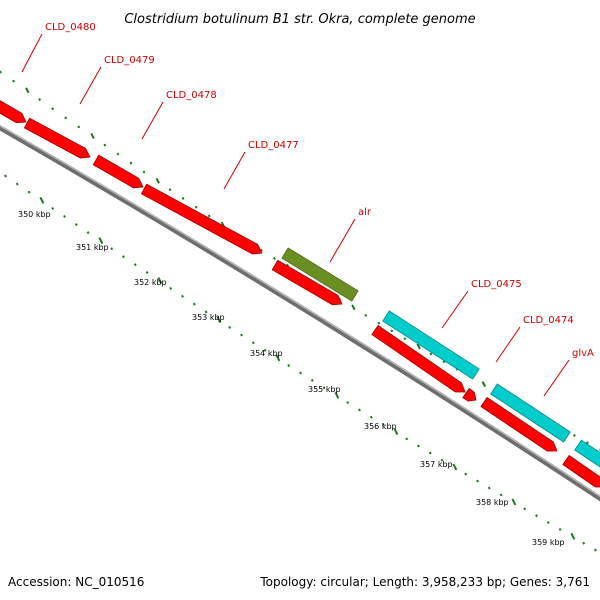 The width and height of the screenshot is (600, 600). I want to click on cds-arrow-glva, so click(581, 471).